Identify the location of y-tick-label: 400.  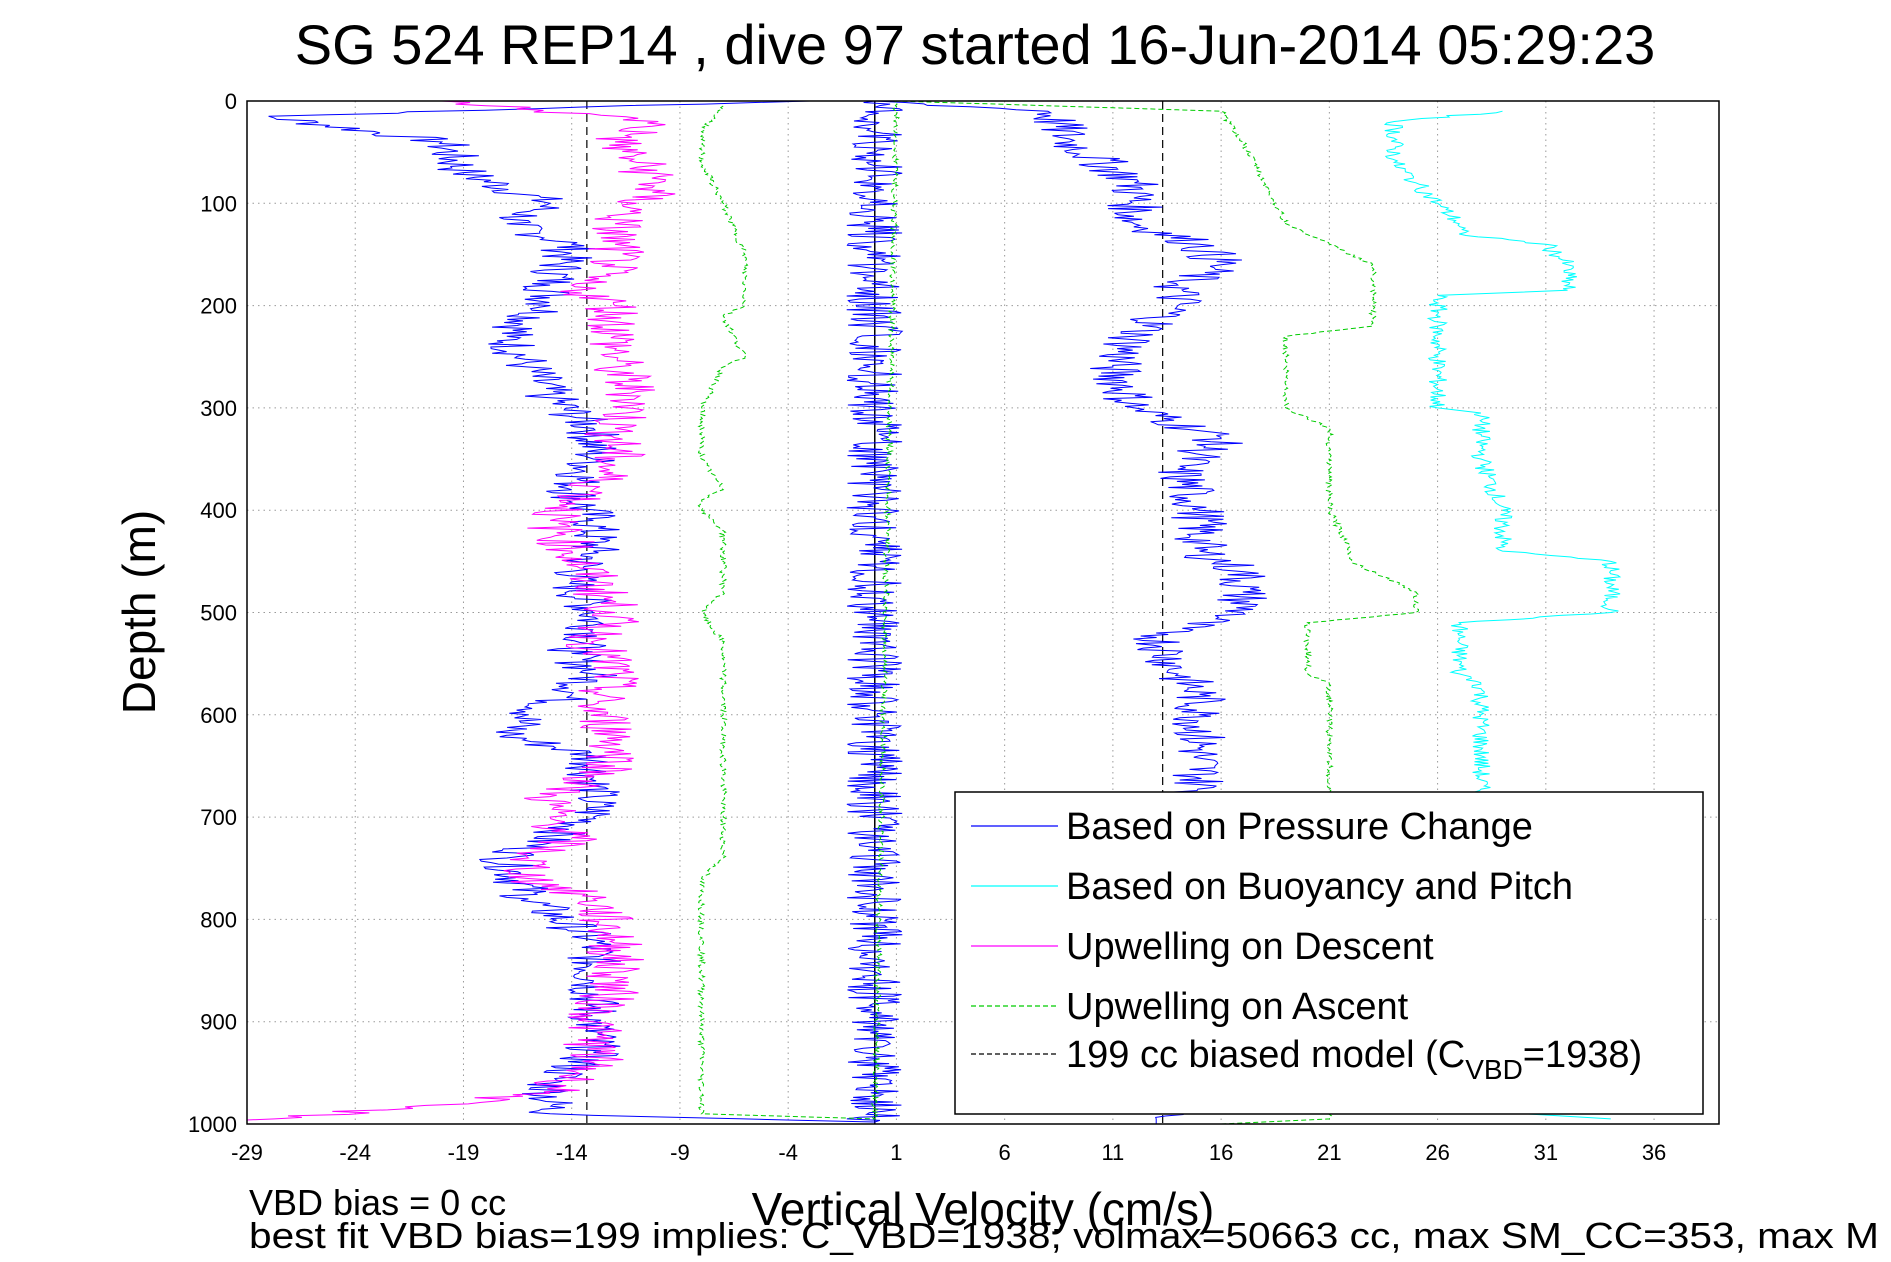
(218, 510).